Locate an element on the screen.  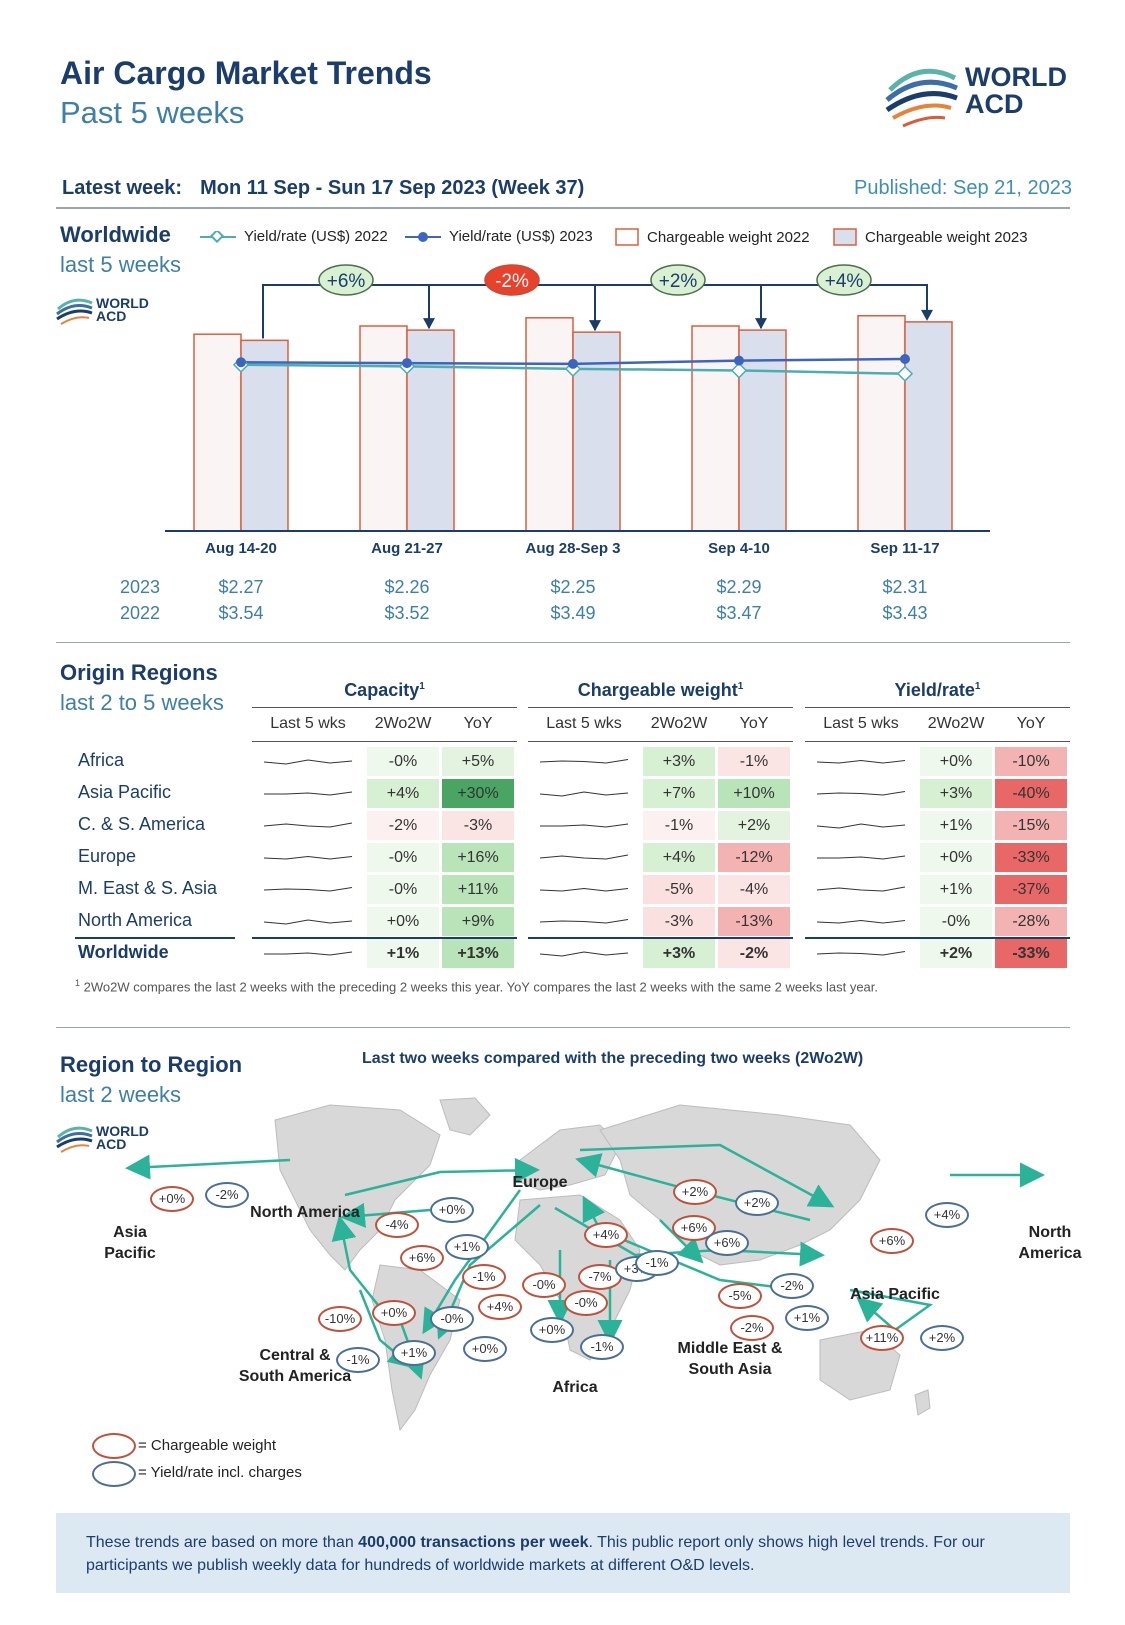
small-logo-line-2: ACD is located at coordinates (111, 316).